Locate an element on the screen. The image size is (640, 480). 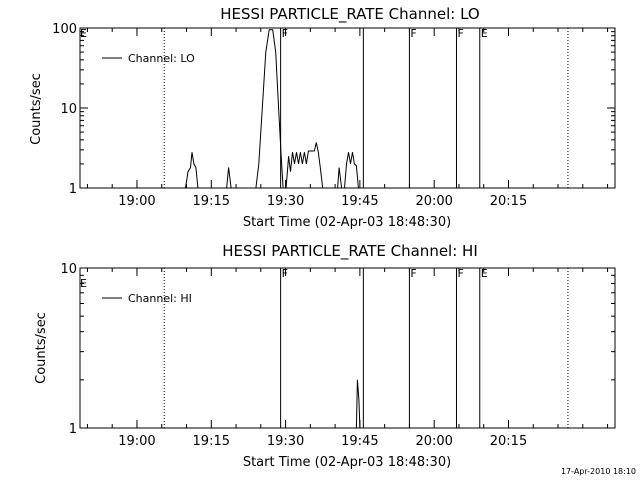
hi-chart-title: HESSI PARTICLE_RATE Channel: HI is located at coordinates (350, 251).